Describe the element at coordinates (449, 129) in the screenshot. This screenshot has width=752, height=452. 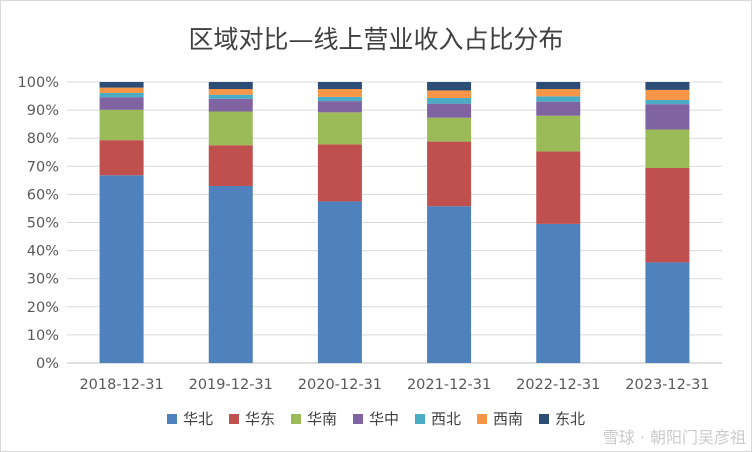
I see `bar-segment-华南-2021-12-31` at that location.